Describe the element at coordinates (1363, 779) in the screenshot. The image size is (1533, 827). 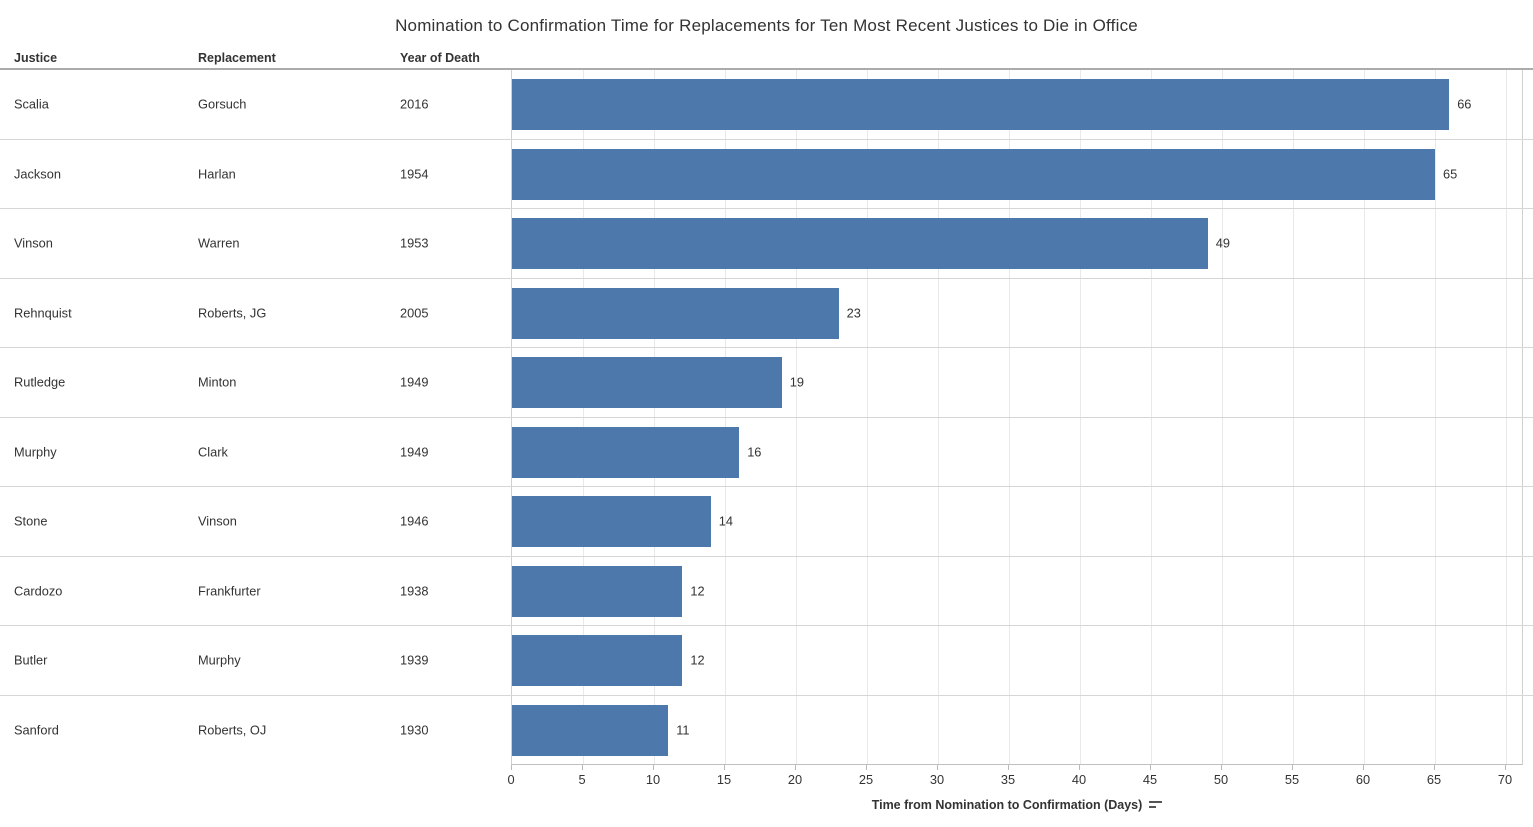
I see `x-axis-tick-label: 60` at that location.